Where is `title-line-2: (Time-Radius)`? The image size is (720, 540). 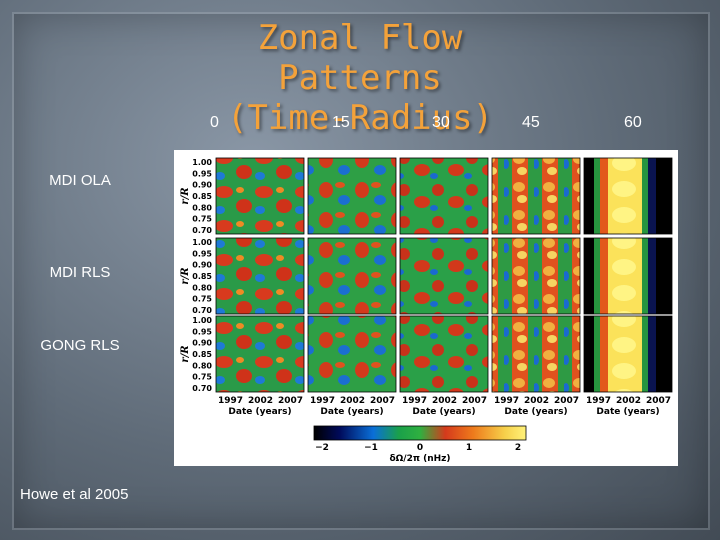
title-line-2: (Time-Radius) is located at coordinates (360, 118).